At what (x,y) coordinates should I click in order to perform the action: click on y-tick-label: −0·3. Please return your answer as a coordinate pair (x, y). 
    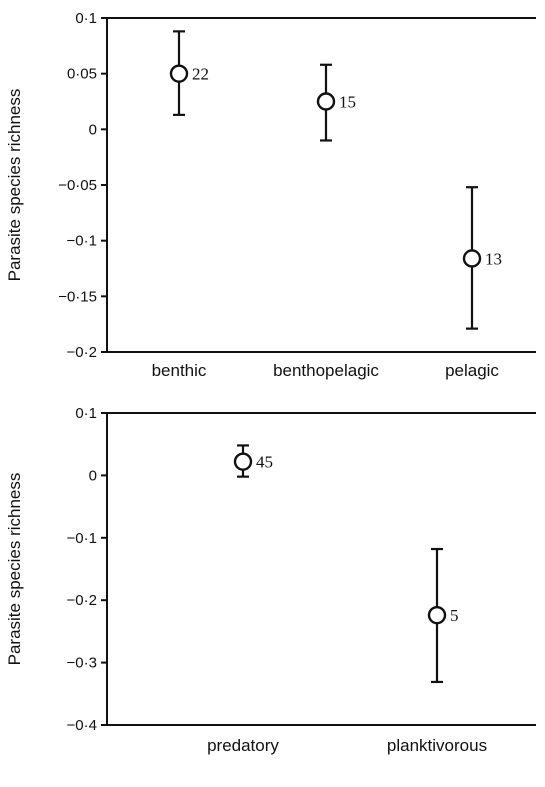
    Looking at the image, I should click on (82, 663).